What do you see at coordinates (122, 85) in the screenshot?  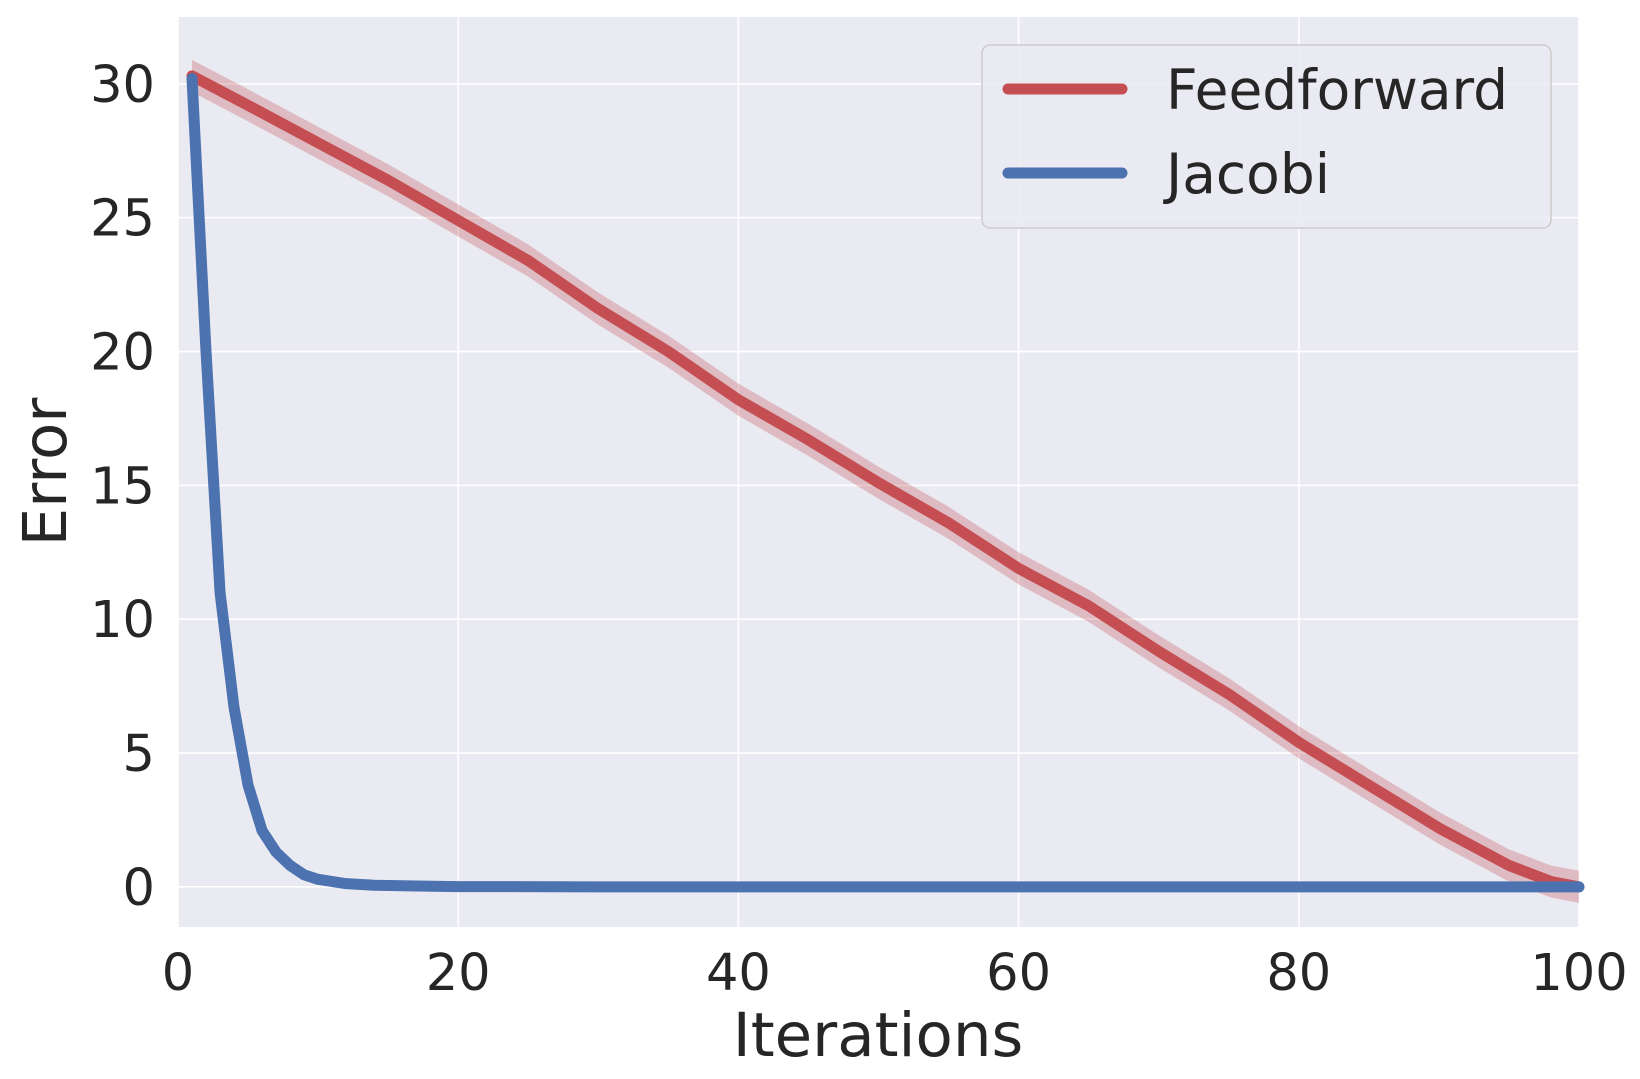 I see `y-tick-label: 30` at bounding box center [122, 85].